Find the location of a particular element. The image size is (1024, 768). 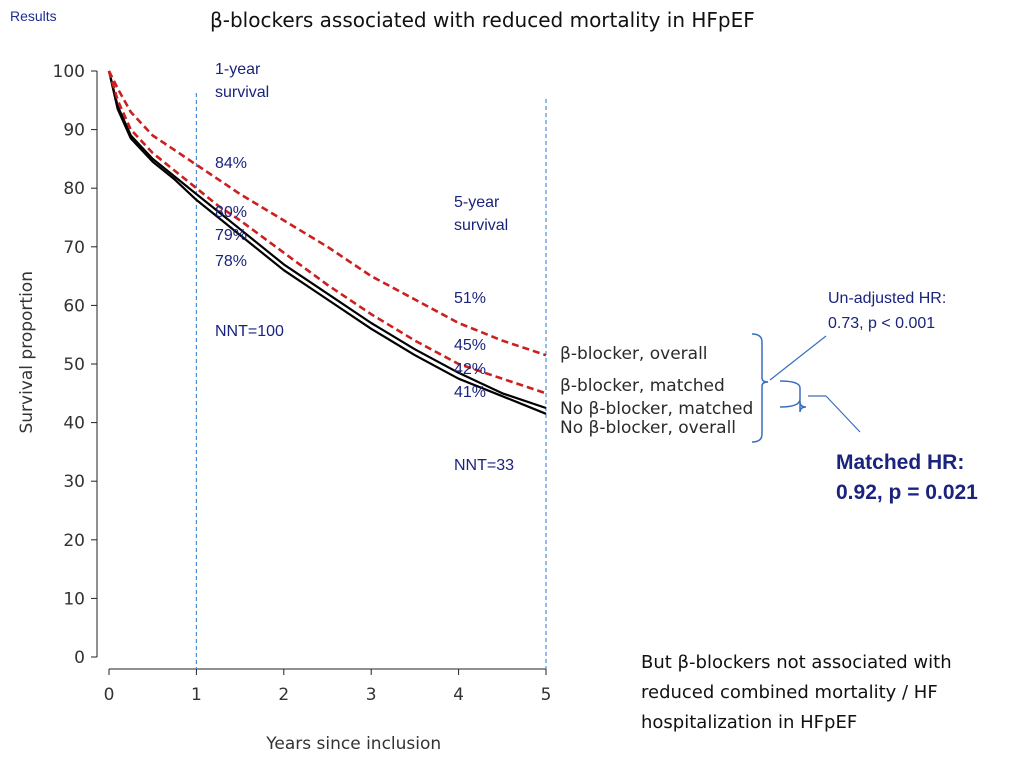

y-tick-label: 10 is located at coordinates (74, 599).